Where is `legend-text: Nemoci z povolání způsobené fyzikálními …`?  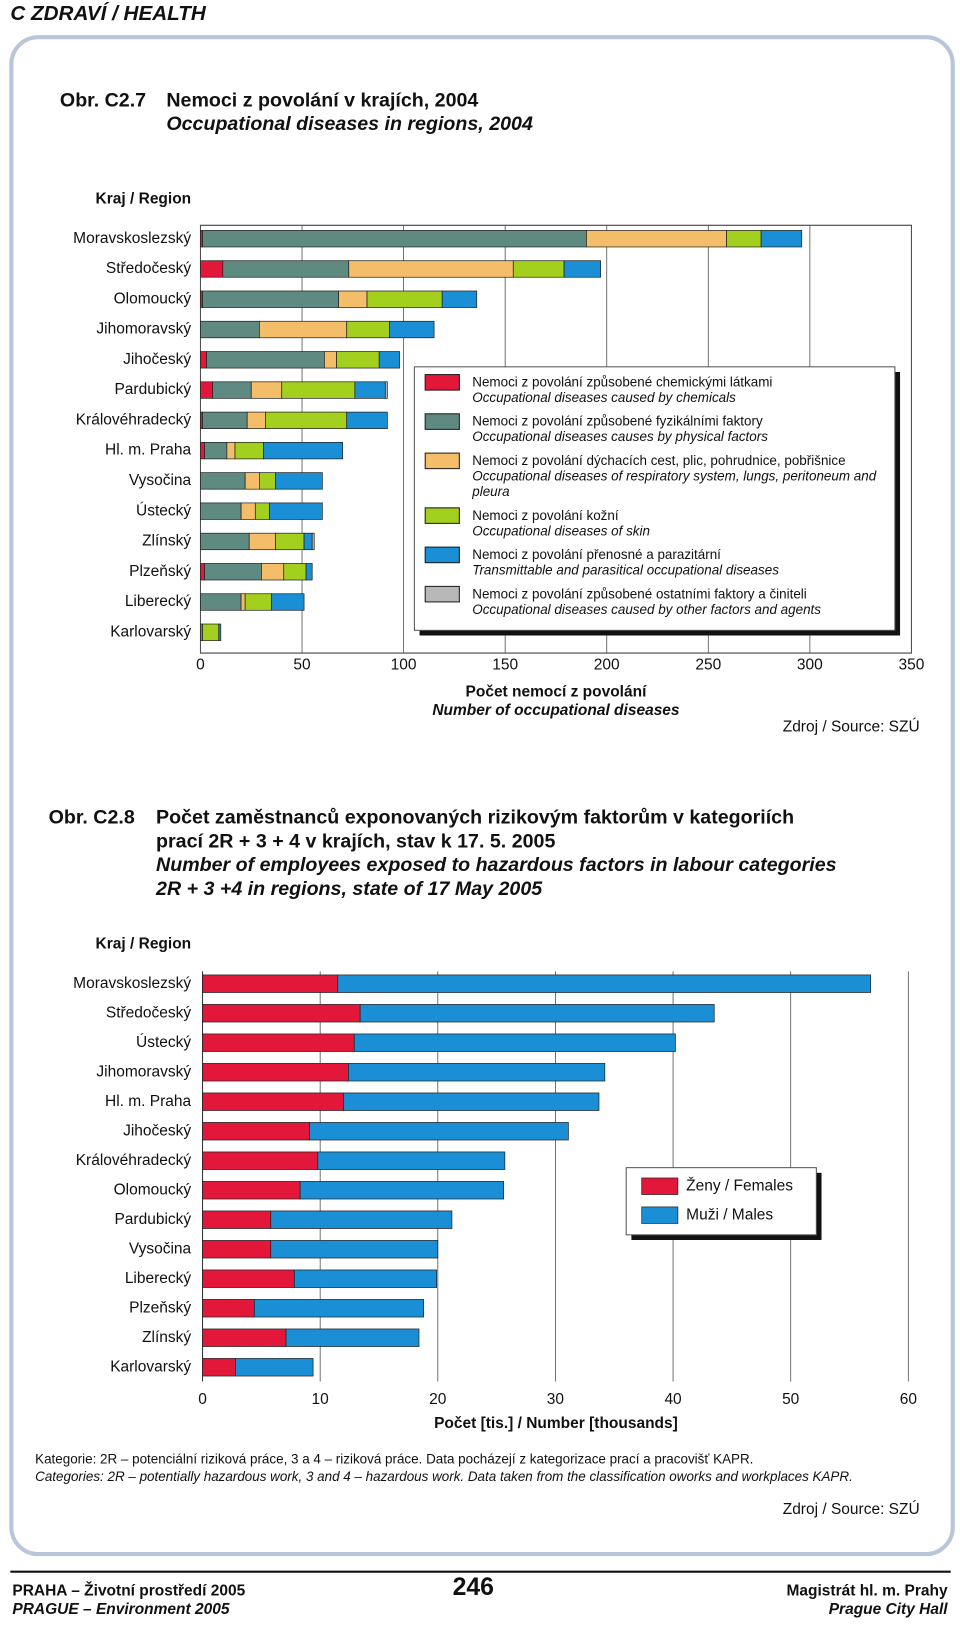
legend-text: Nemoci z povolání způsobené fyzikálními … is located at coordinates (620, 428).